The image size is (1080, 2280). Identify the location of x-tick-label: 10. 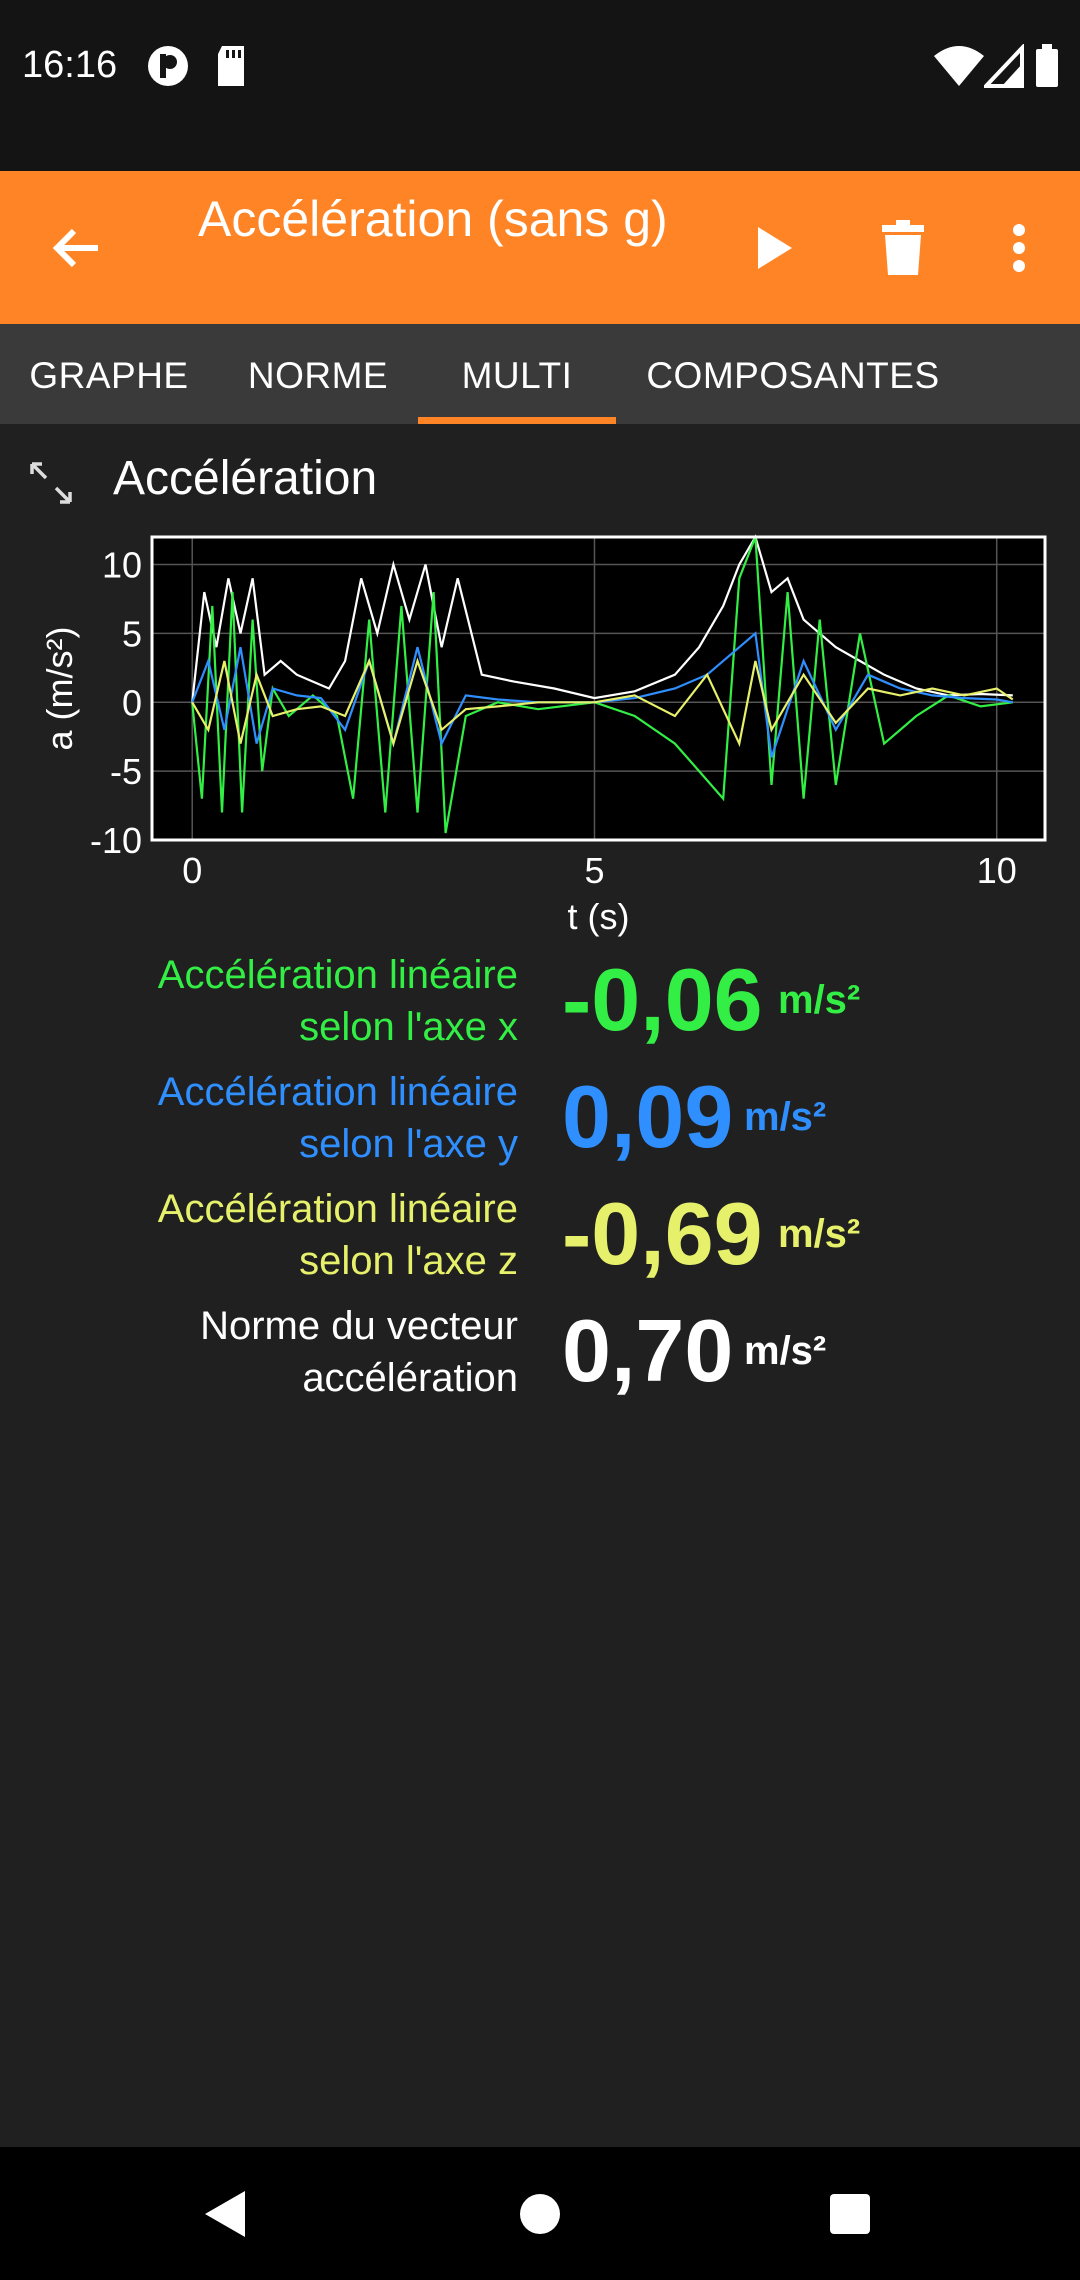
(997, 870).